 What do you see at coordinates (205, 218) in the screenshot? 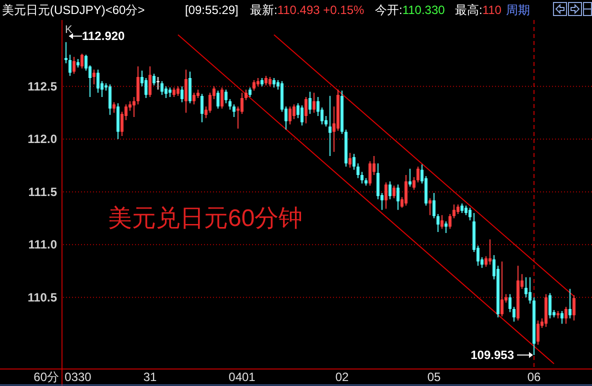
I see `annotation: 美元兑日元60分钟` at bounding box center [205, 218].